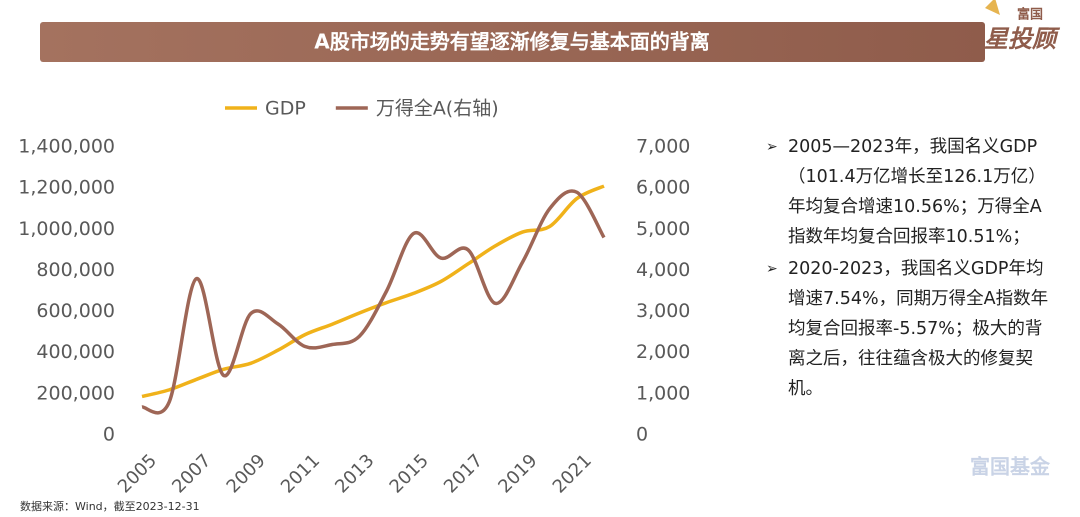 This screenshot has width=1080, height=517. What do you see at coordinates (1022, 39) in the screenshot?
I see `logo-bottom: 星投顾` at bounding box center [1022, 39].